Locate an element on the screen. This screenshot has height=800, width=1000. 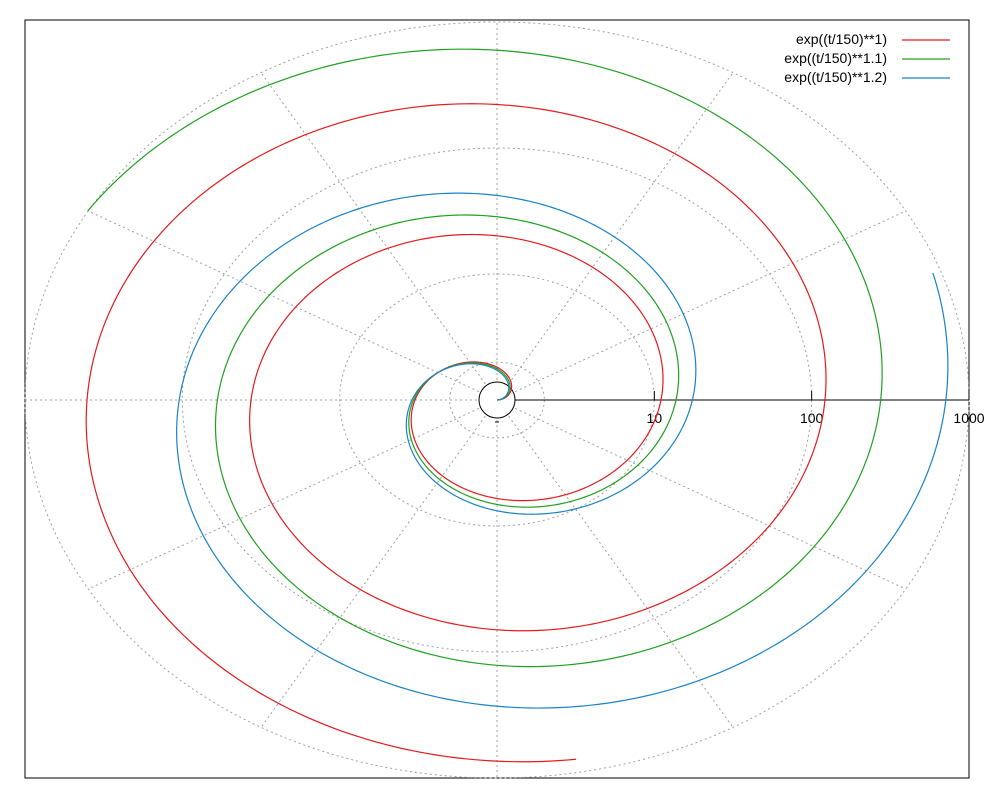
radial-tick-label: 1000 is located at coordinates (968, 418).